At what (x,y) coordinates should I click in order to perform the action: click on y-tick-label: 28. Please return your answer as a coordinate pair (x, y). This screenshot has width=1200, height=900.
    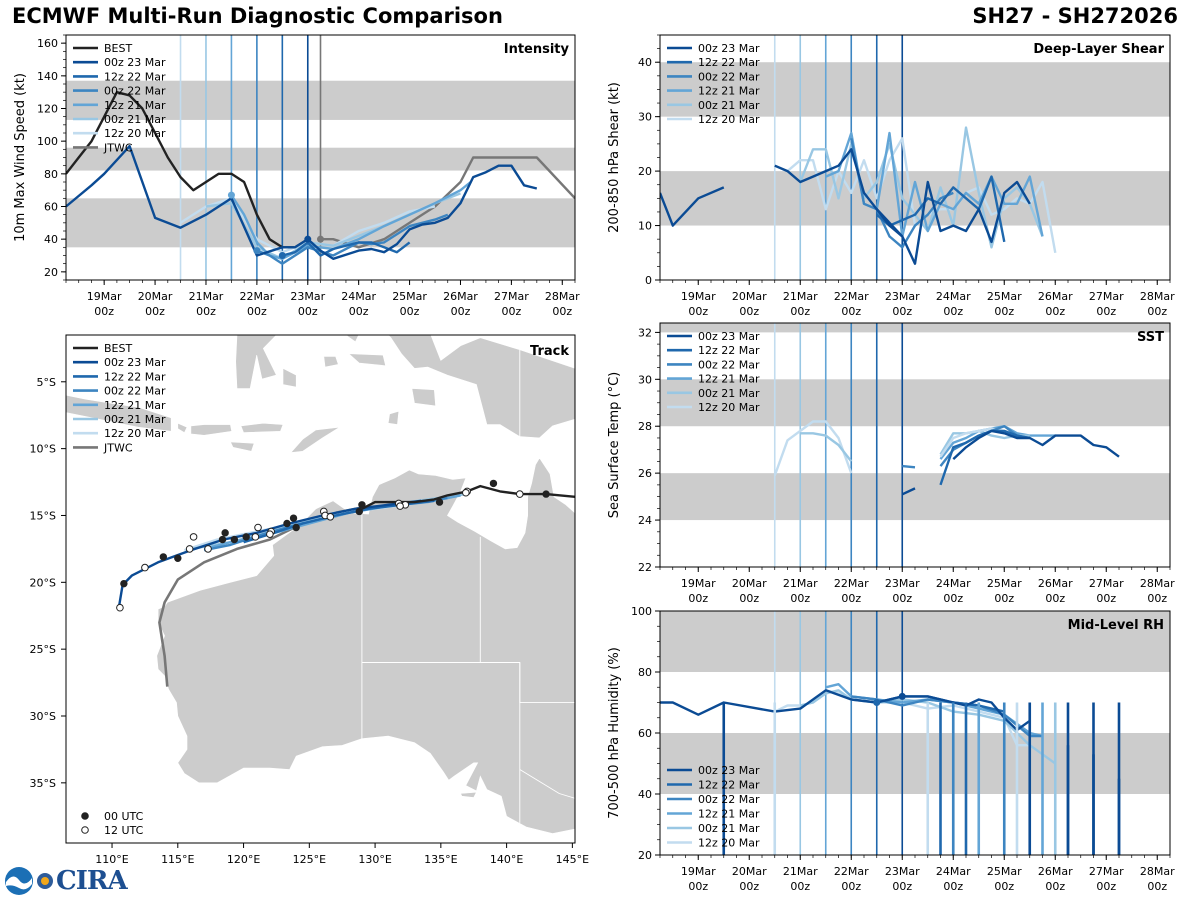
    Looking at the image, I should click on (645, 426).